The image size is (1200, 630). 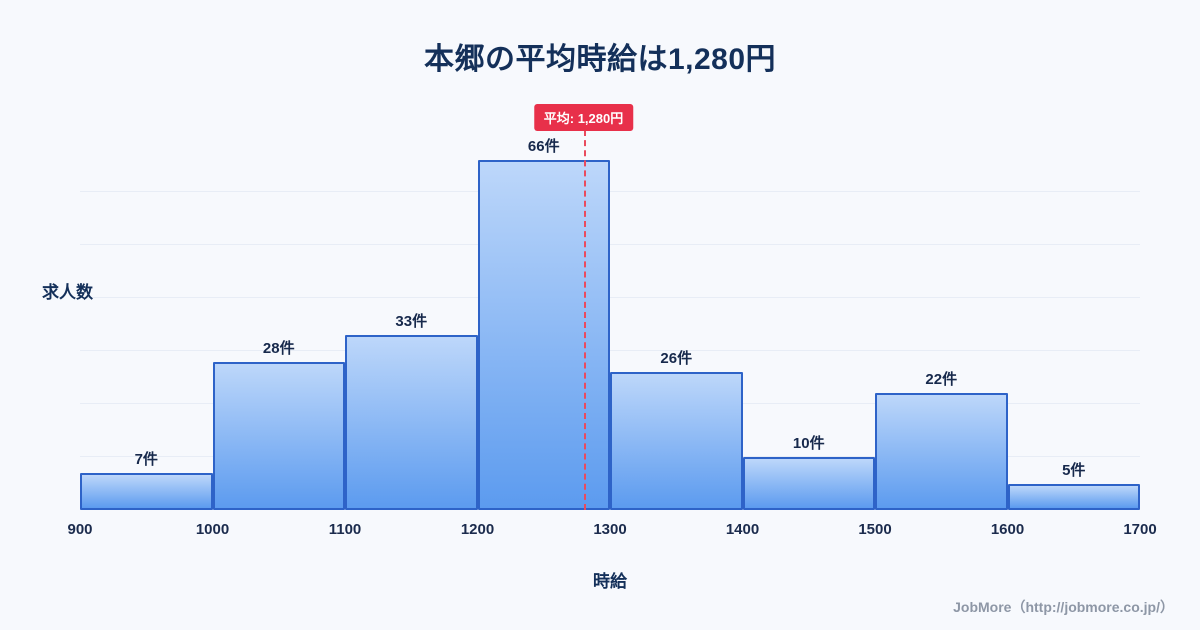 I want to click on average-line, so click(x=584, y=320).